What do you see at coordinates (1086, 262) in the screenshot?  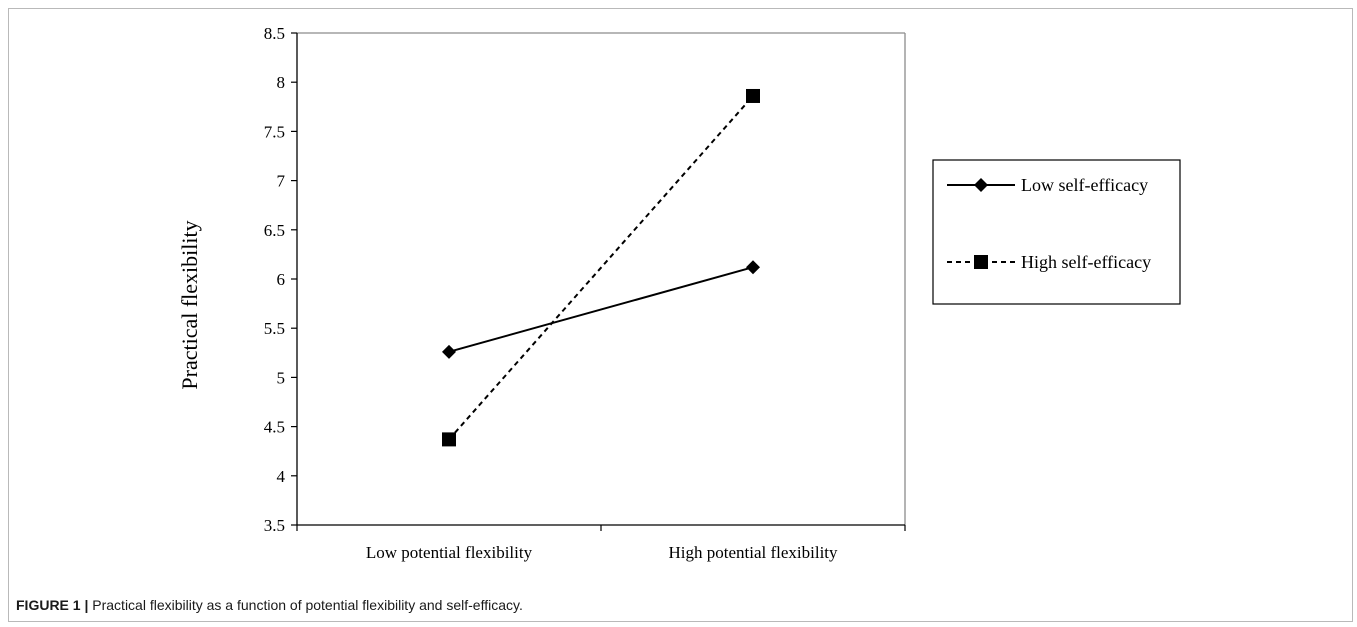 I see `legend-label: High self-efficacy` at bounding box center [1086, 262].